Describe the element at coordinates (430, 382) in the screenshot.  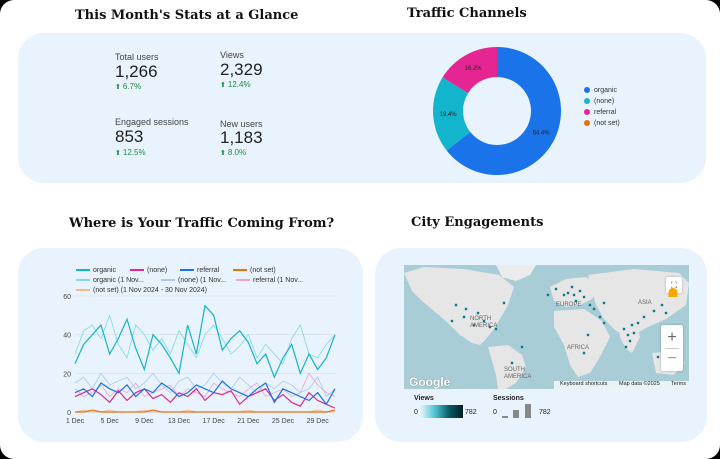
I see `google-logo: Google` at that location.